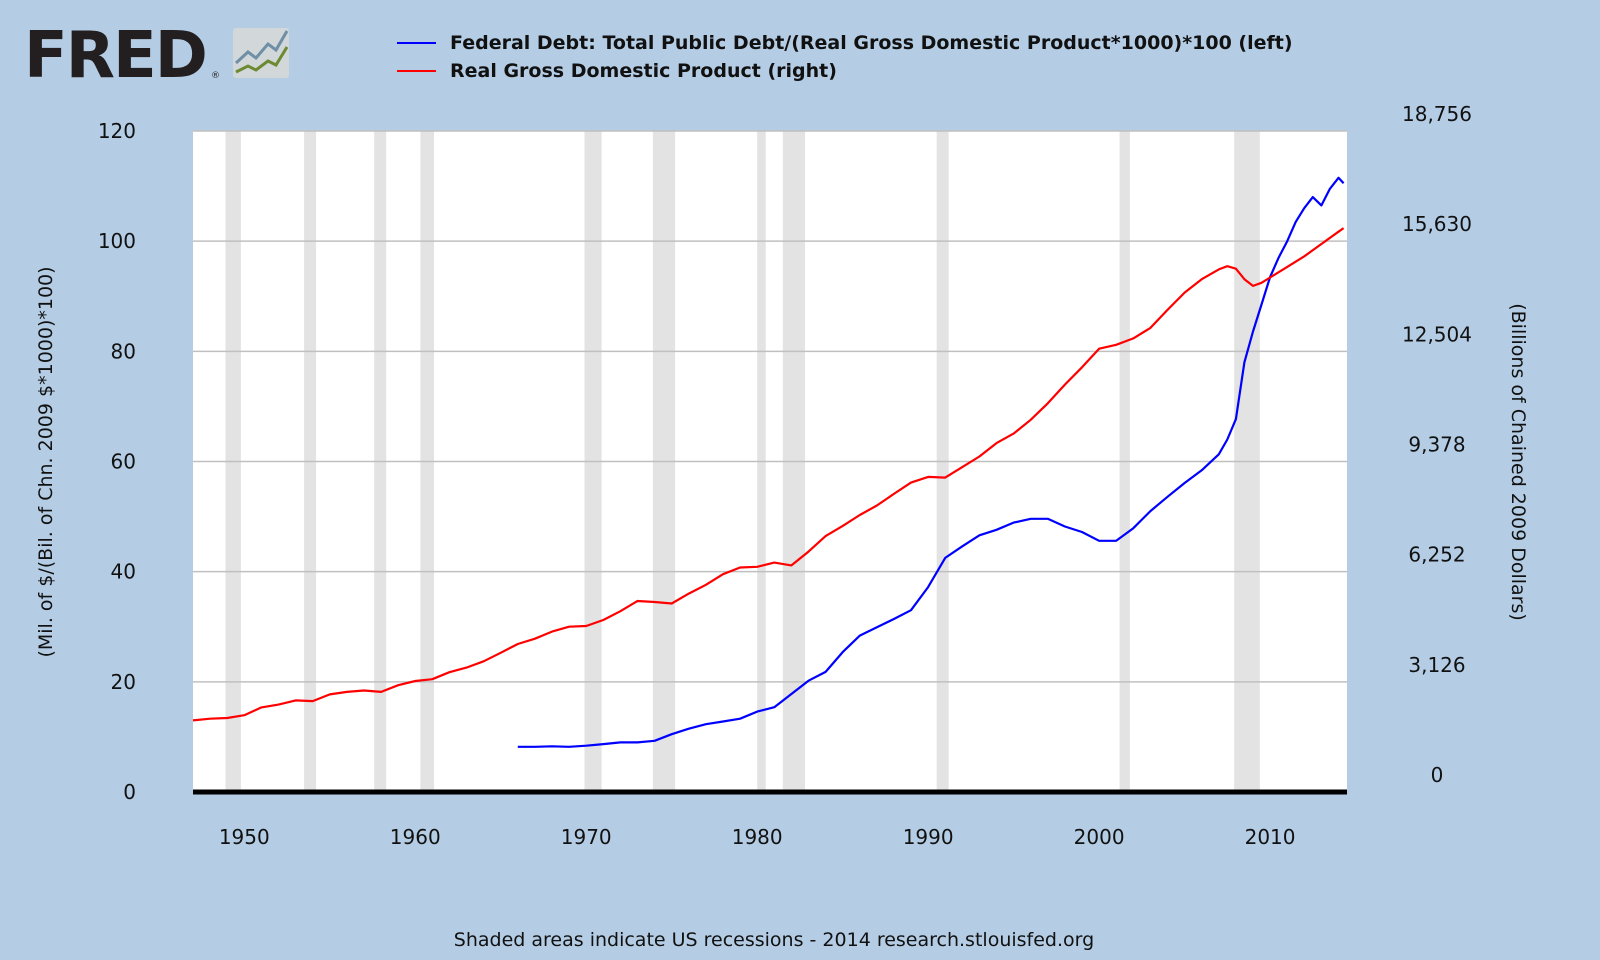 The image size is (1600, 960). I want to click on y-left-tick-label: 0, so click(129, 792).